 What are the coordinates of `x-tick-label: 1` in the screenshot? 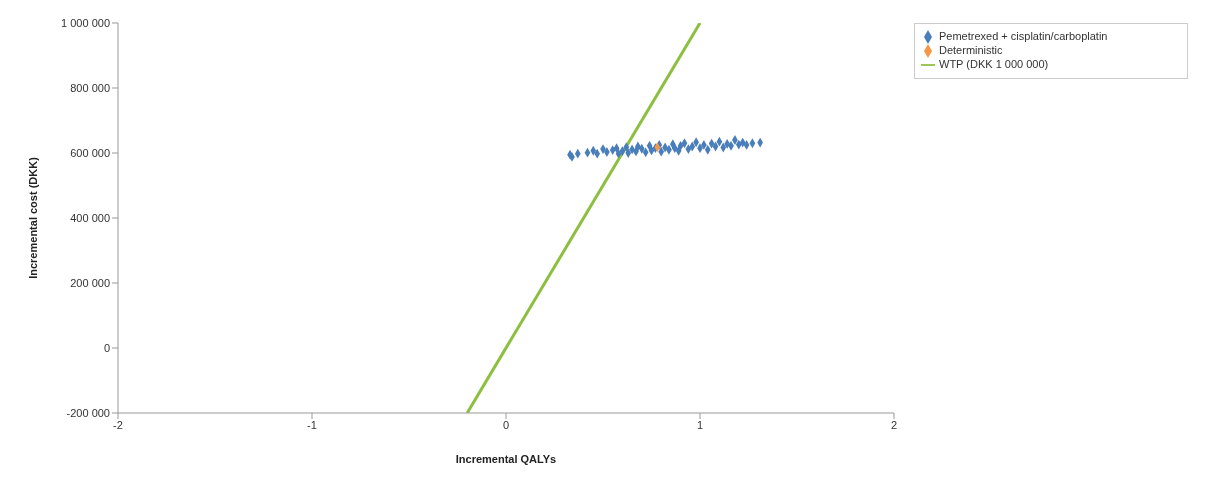 It's located at (700, 424).